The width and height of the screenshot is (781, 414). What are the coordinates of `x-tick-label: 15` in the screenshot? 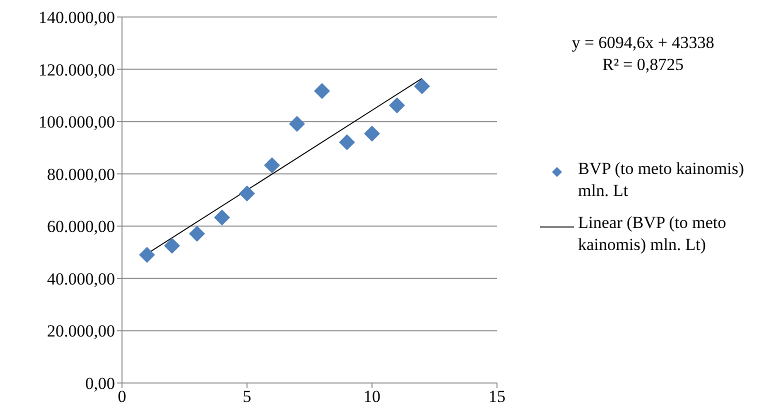 It's located at (497, 396).